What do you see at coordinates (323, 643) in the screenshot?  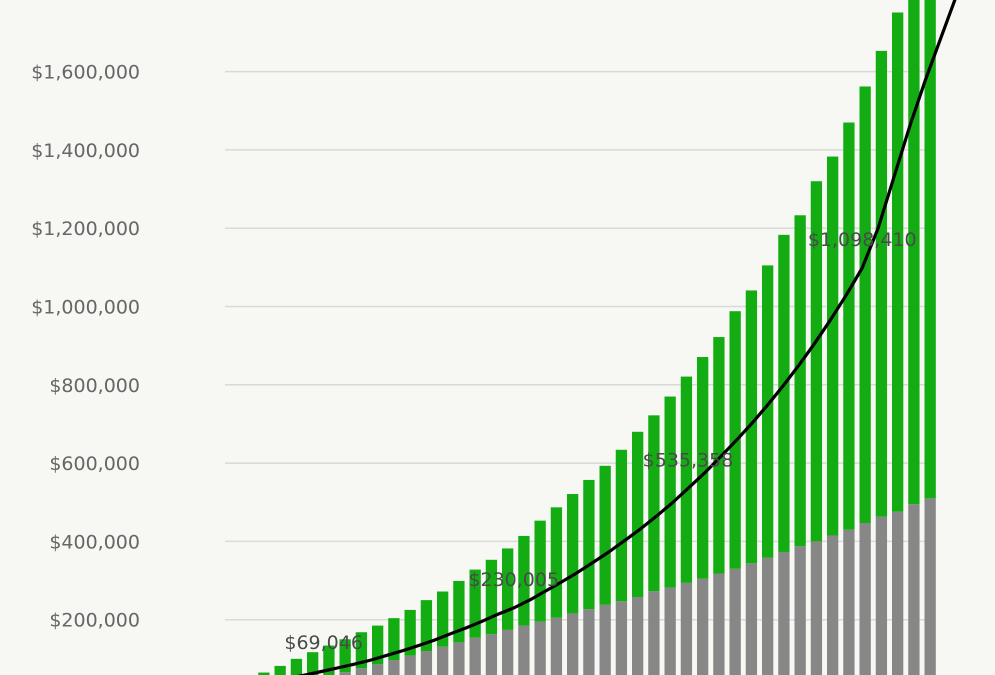 I see `data-label: $69,046` at bounding box center [323, 643].